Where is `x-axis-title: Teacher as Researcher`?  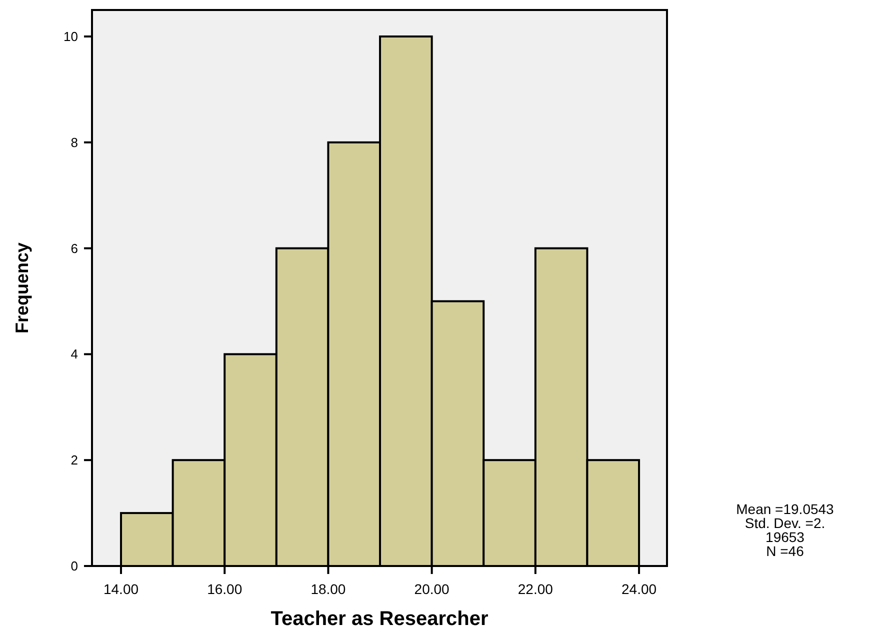 x-axis-title: Teacher as Researcher is located at coordinates (379, 619).